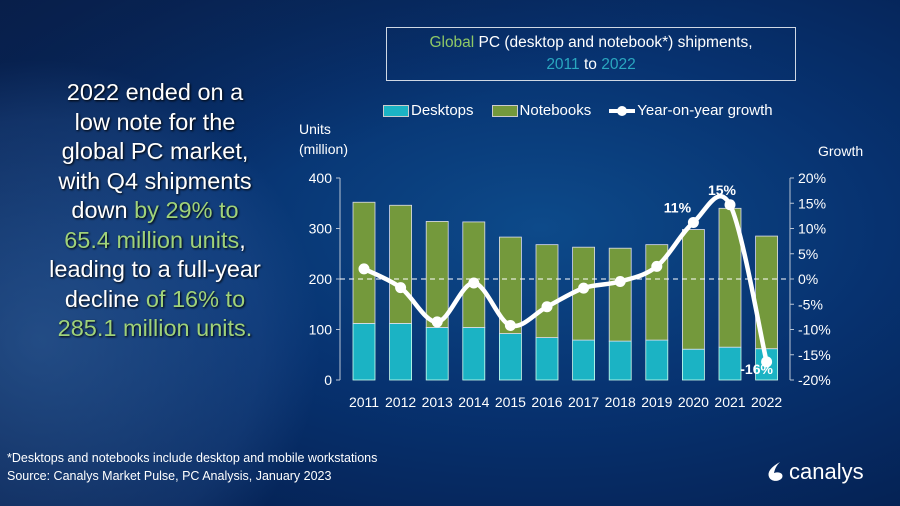  What do you see at coordinates (473, 402) in the screenshot?
I see `x-tick-label: 2014` at bounding box center [473, 402].